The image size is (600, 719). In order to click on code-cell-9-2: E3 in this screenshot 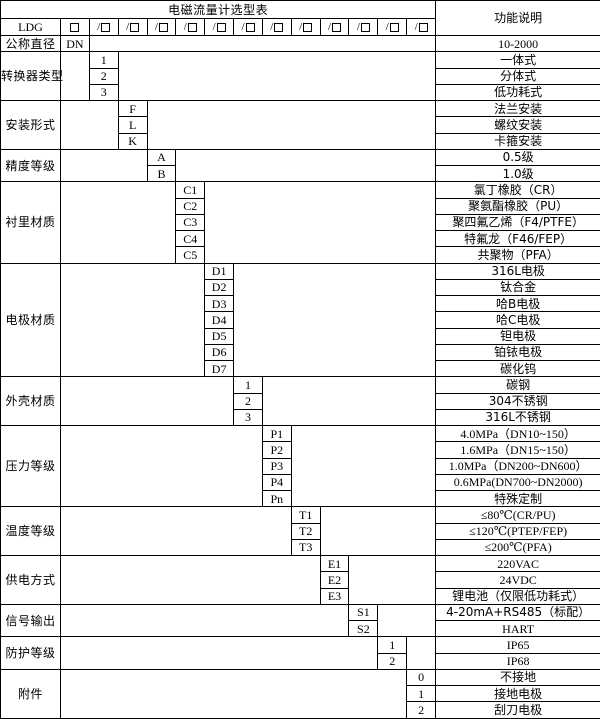, I will do `click(334, 596)`.